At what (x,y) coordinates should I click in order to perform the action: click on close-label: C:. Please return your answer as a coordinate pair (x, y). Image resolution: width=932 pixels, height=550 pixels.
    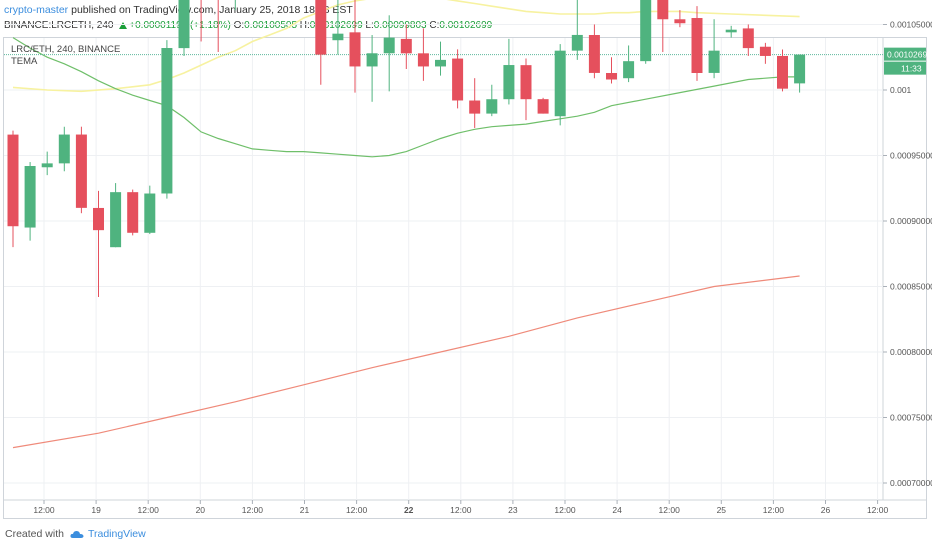
    Looking at the image, I should click on (434, 25).